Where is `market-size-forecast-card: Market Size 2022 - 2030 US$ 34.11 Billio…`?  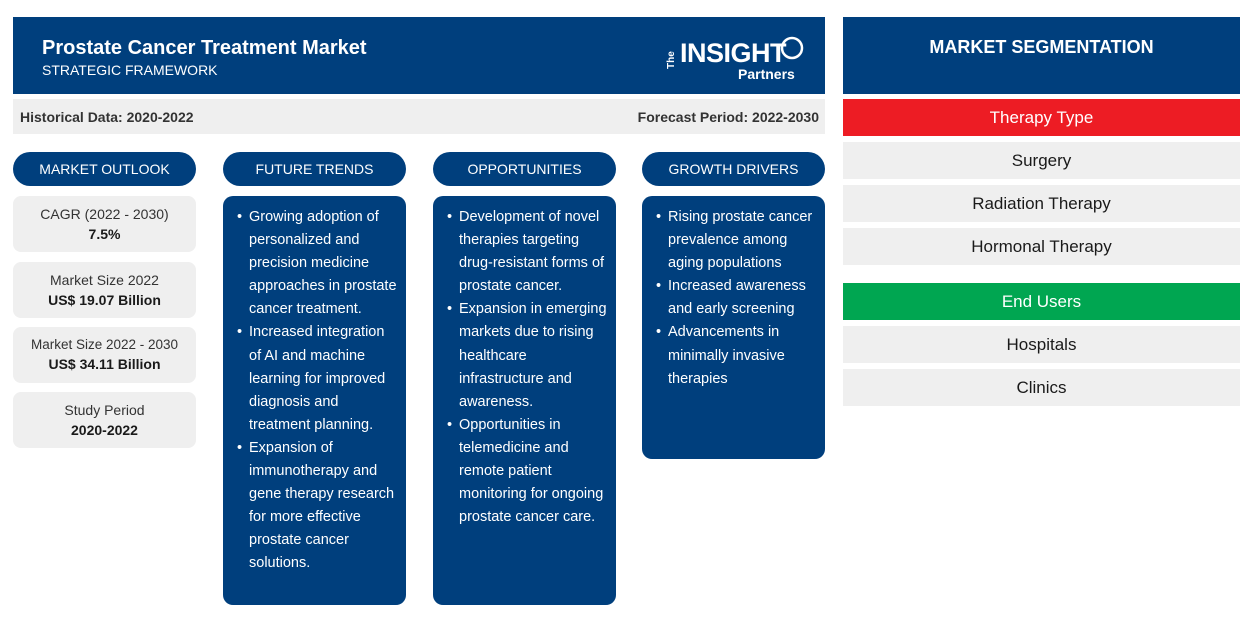 market-size-forecast-card: Market Size 2022 - 2030 US$ 34.11 Billio… is located at coordinates (104, 355).